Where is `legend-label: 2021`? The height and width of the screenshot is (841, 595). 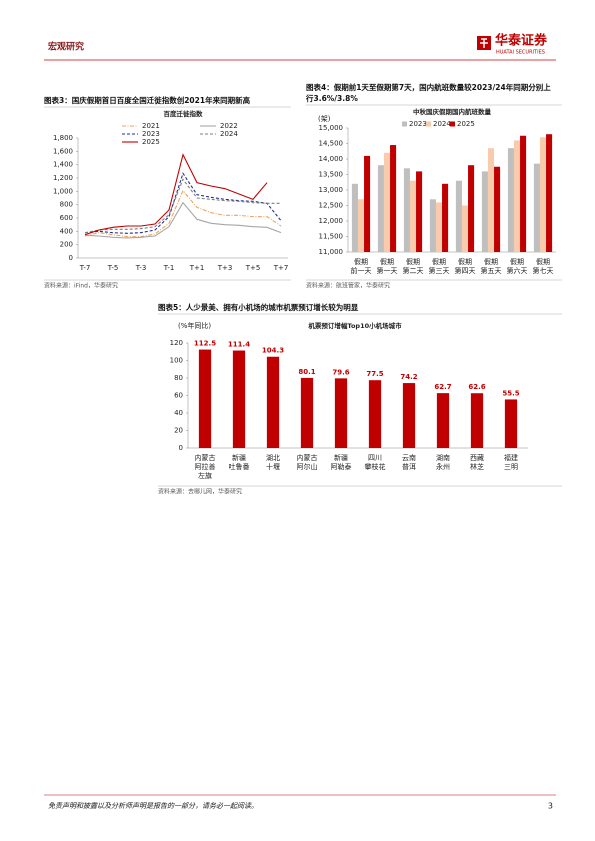
legend-label: 2021 is located at coordinates (151, 126).